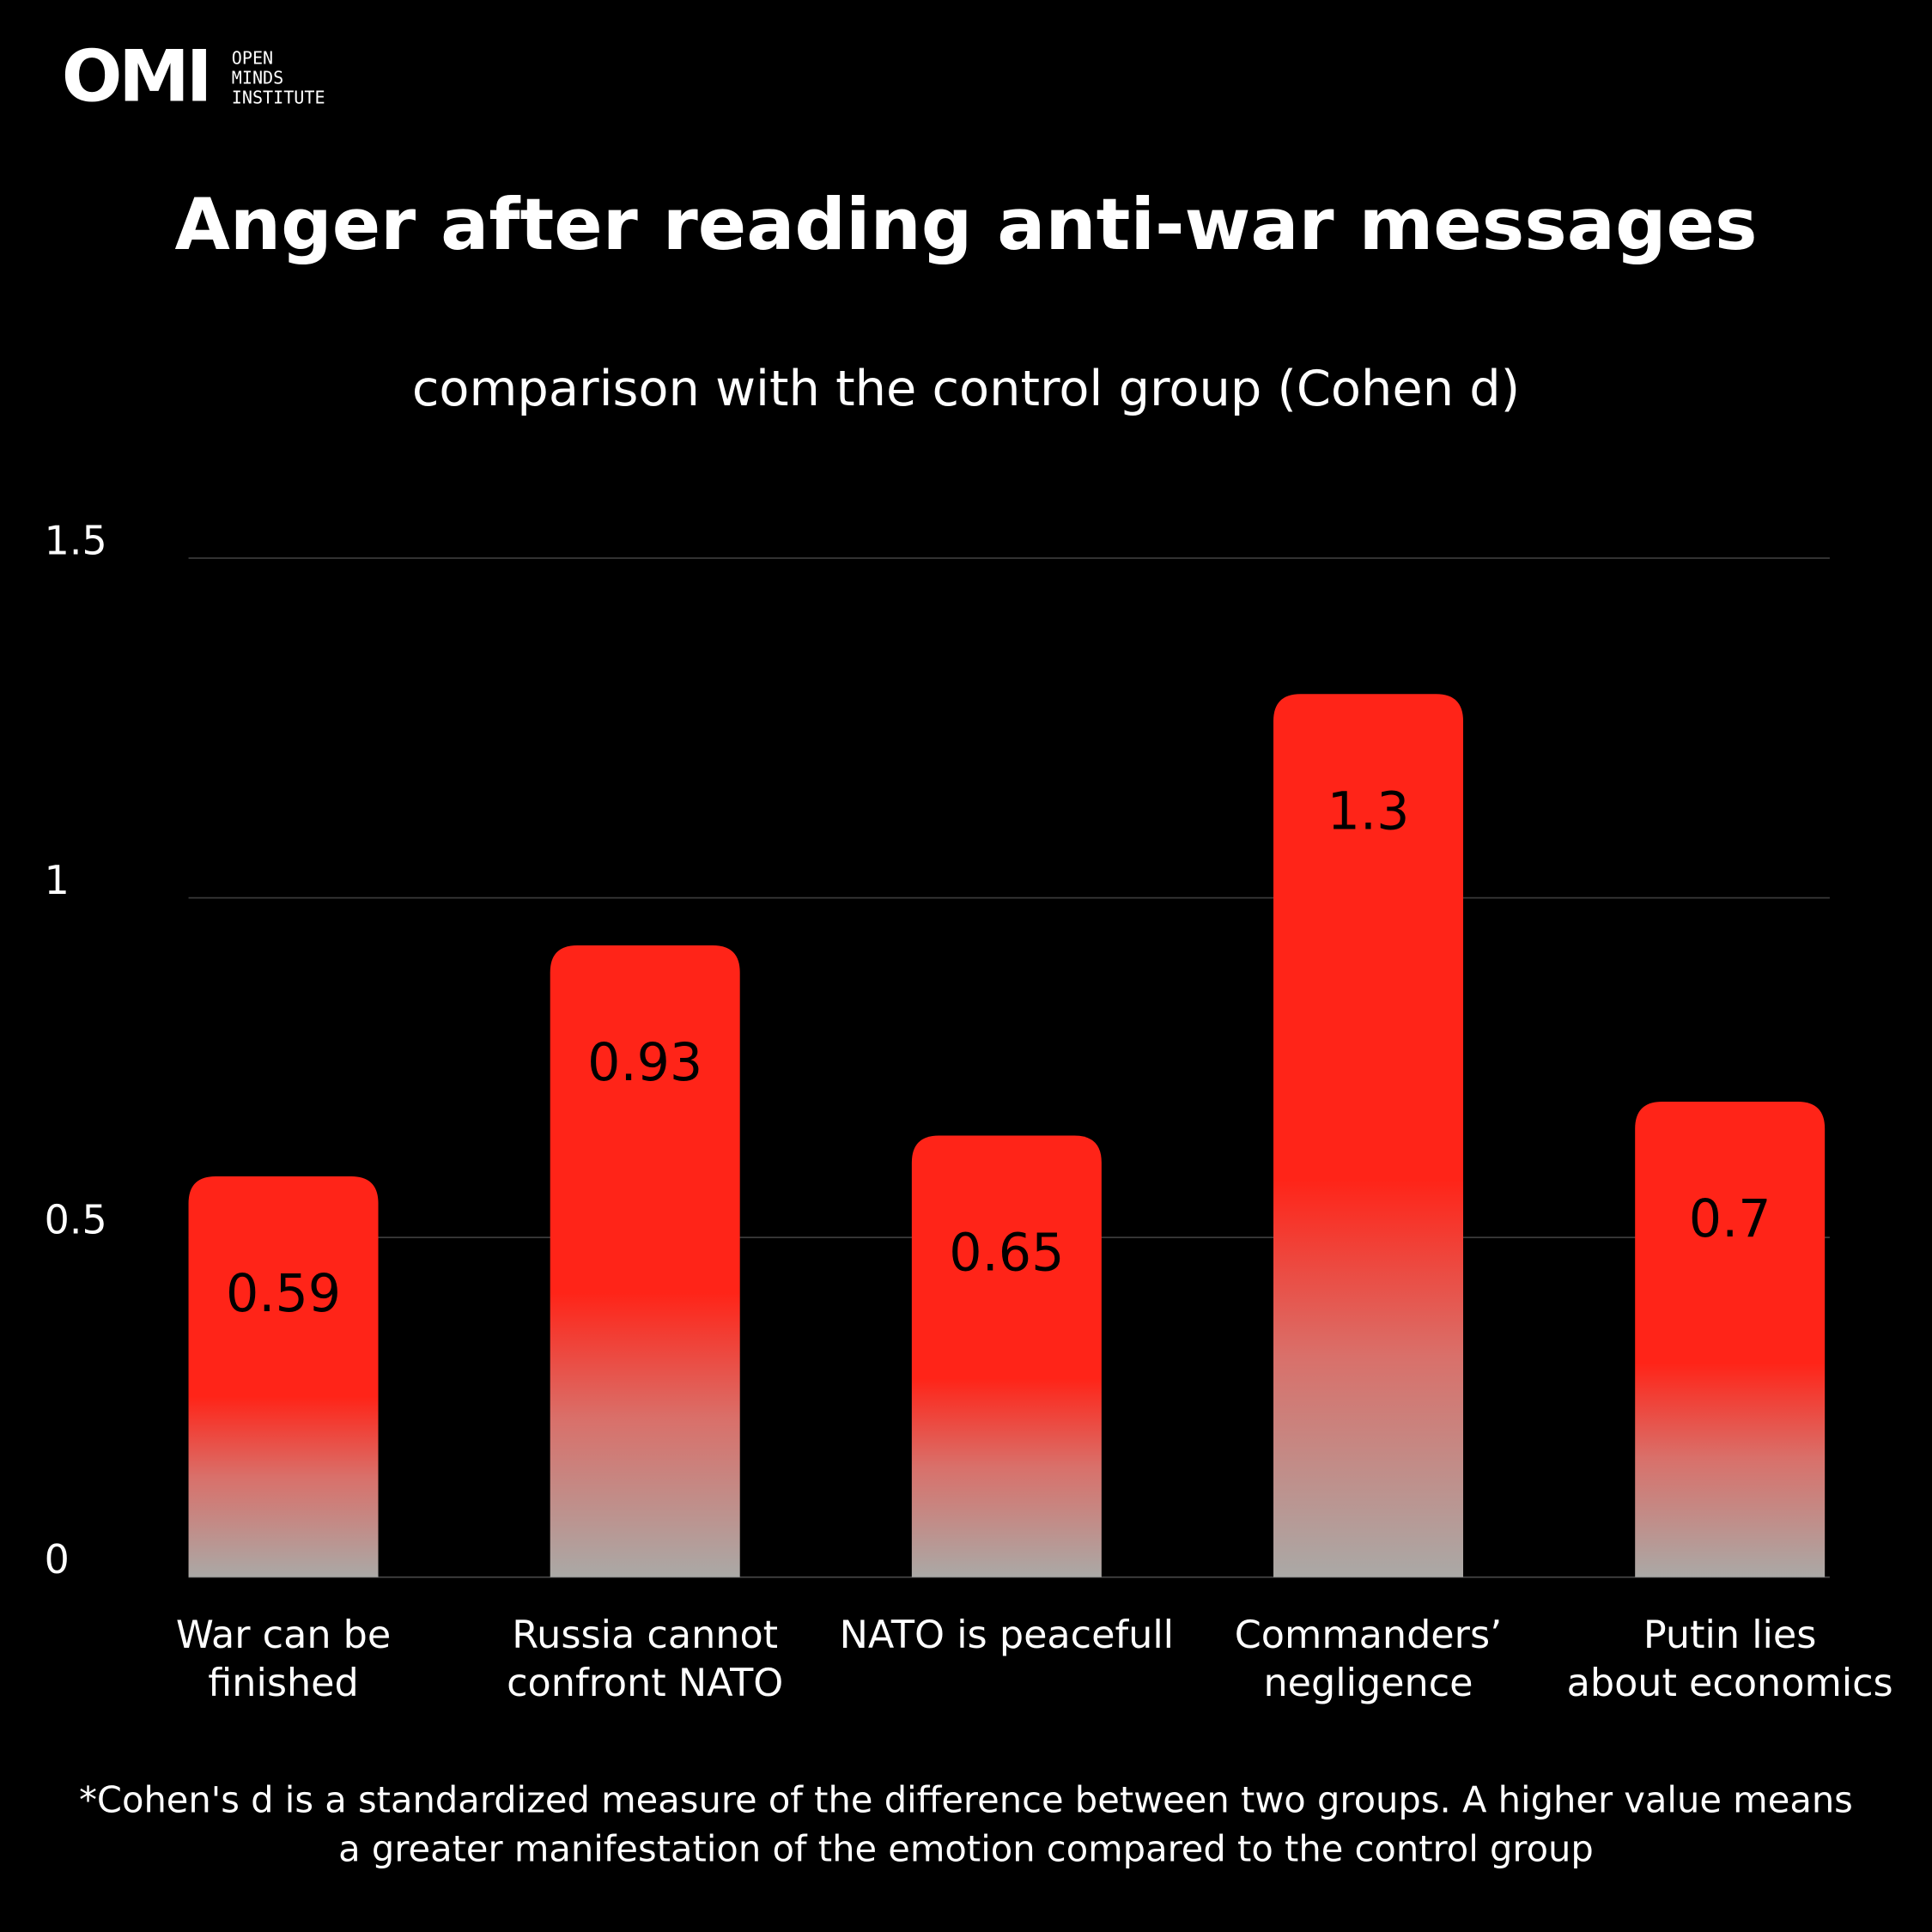 The height and width of the screenshot is (1932, 1932). Describe the element at coordinates (252, 58) in the screenshot. I see `logo-text: OPEN` at that location.